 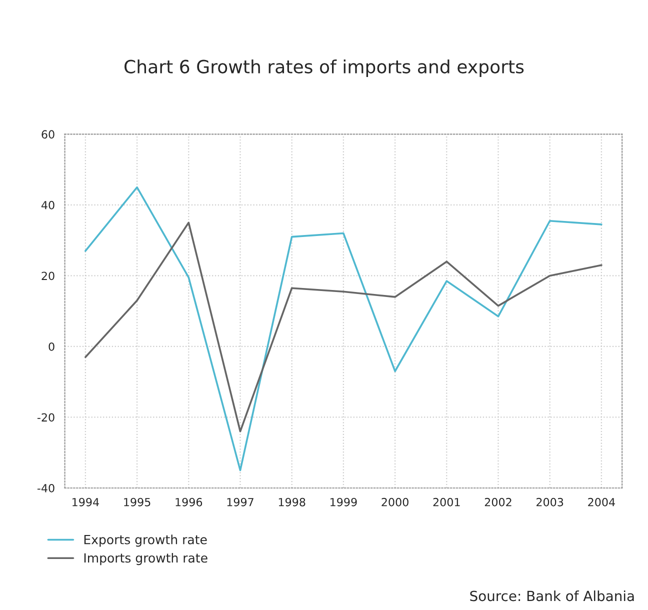 What do you see at coordinates (498, 502) in the screenshot?
I see `x-tick-label: 2002` at bounding box center [498, 502].